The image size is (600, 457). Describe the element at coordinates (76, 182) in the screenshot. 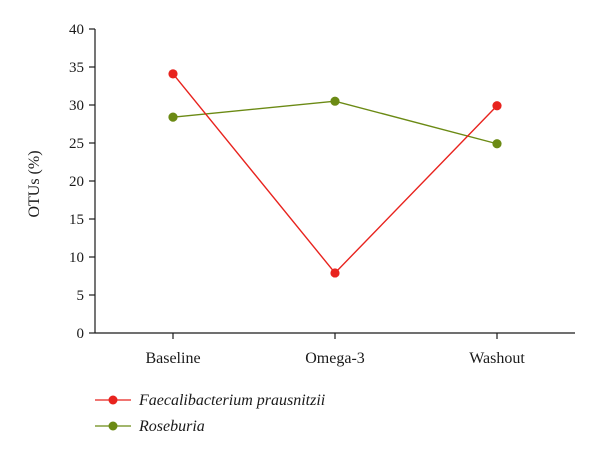

I see `y-tick-label: 20` at that location.